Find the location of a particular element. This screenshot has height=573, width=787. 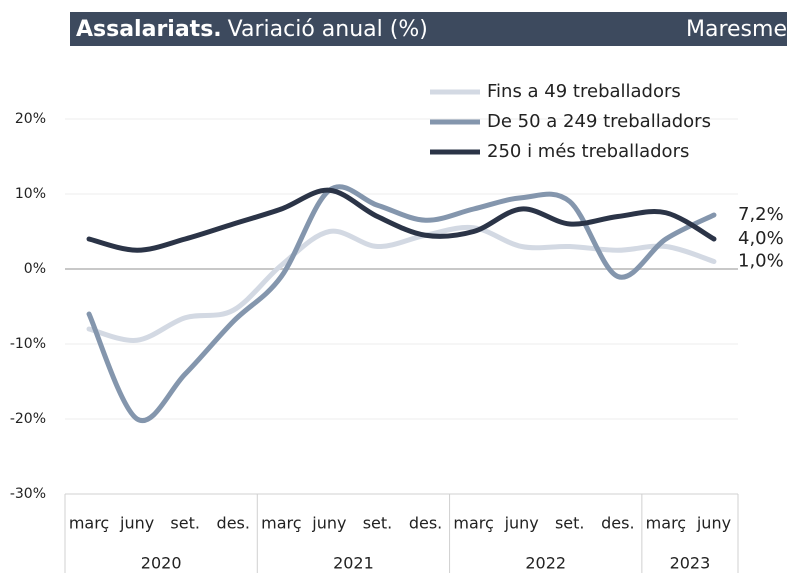

value-label: 4,0% is located at coordinates (761, 238).